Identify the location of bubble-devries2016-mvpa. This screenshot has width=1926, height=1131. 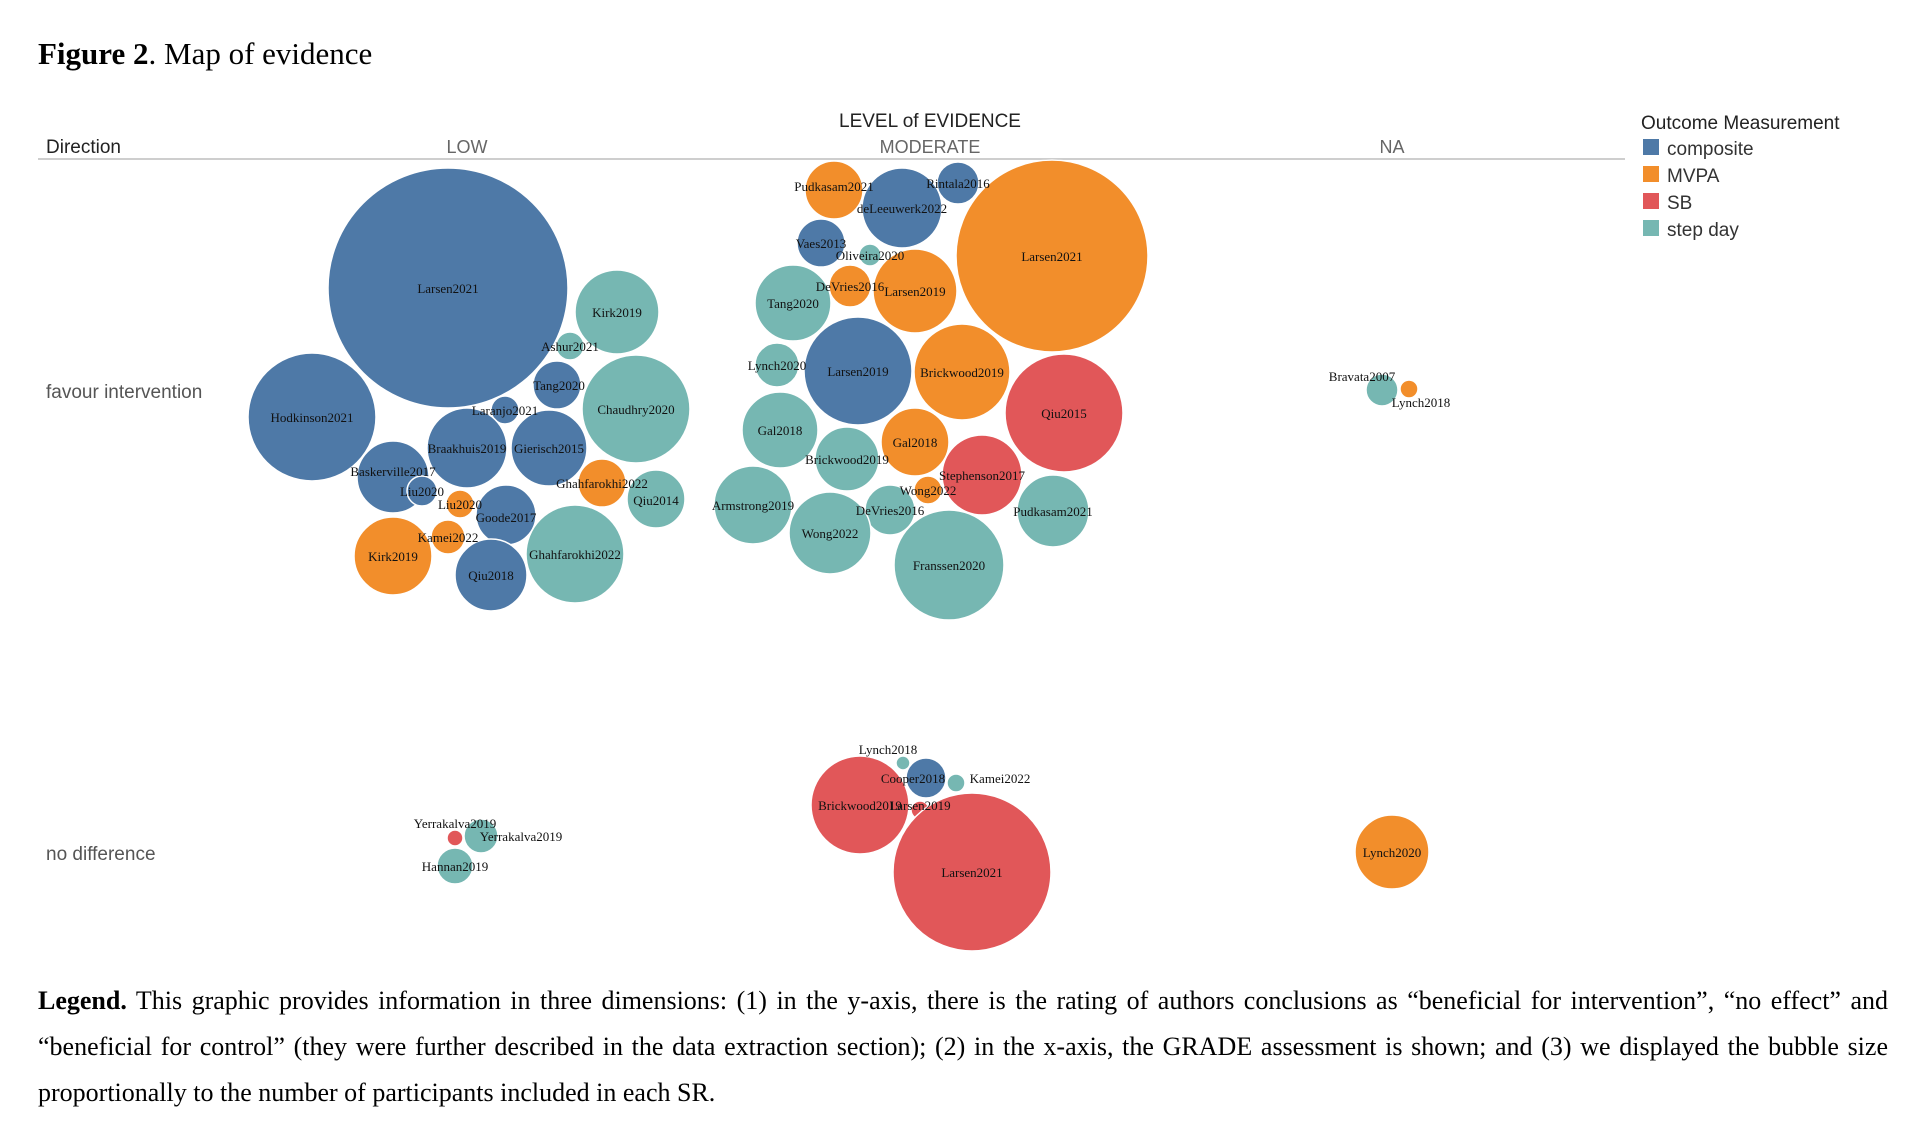
(850, 286).